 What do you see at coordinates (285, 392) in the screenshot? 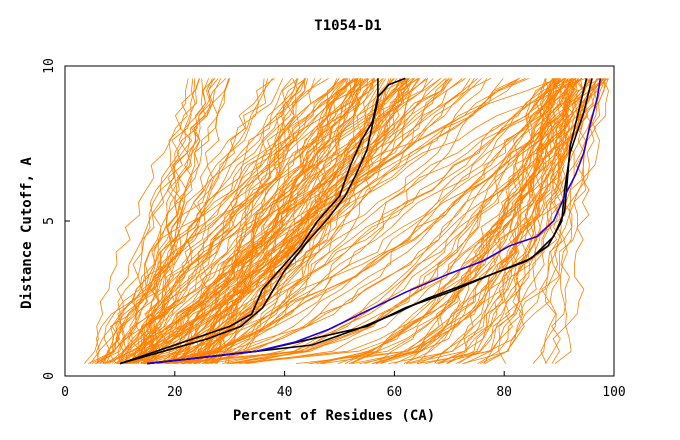
I see `x-tick-label: 40` at bounding box center [285, 392].